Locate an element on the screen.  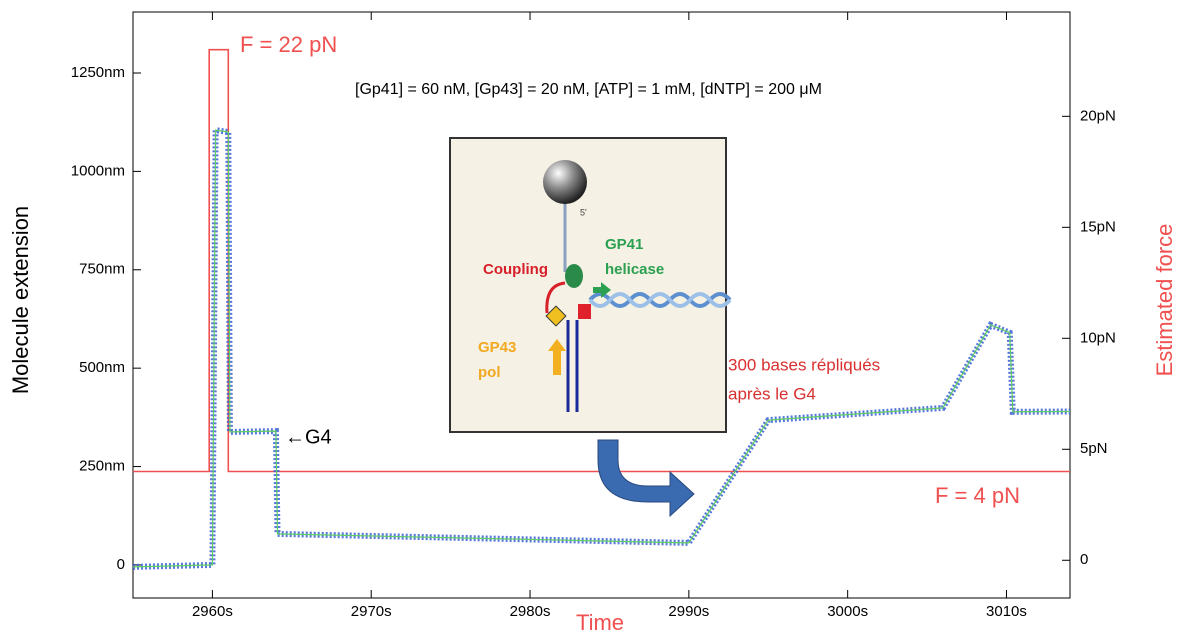
curved-arrow is located at coordinates (646, 478).